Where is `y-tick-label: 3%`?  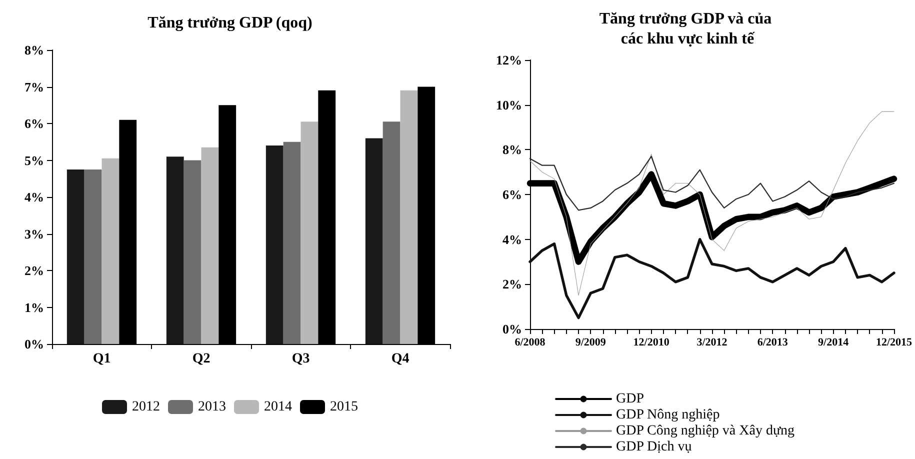 y-tick-label: 3% is located at coordinates (34, 234).